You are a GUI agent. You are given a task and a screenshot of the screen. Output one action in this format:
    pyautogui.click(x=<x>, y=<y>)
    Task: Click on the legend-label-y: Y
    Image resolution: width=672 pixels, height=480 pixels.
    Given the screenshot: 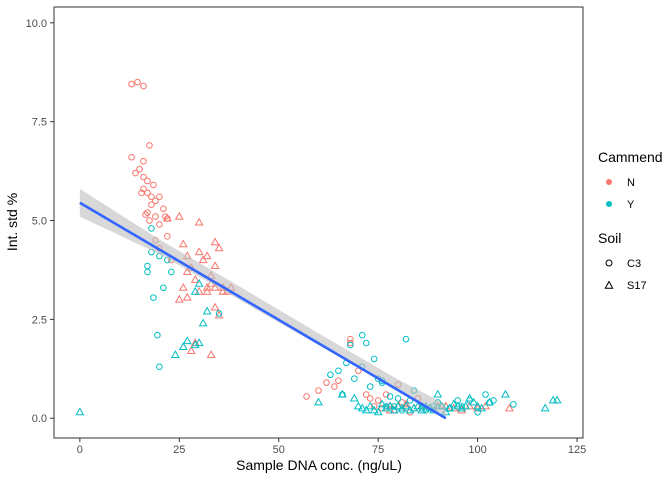 What is the action you would take?
    pyautogui.click(x=631, y=205)
    